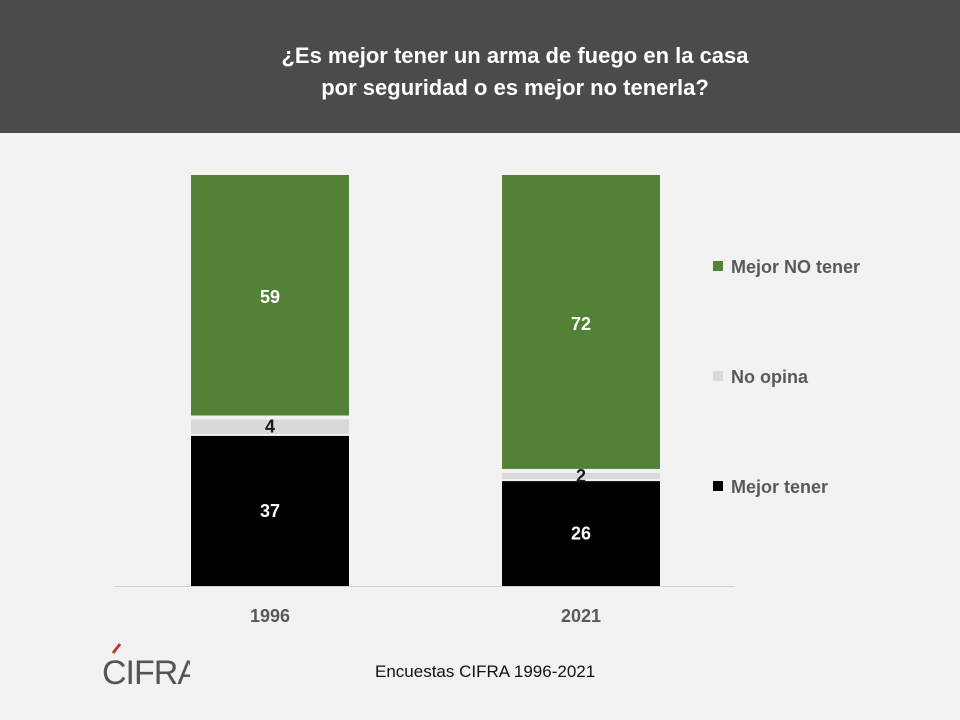 Image resolution: width=960 pixels, height=720 pixels. Describe the element at coordinates (795, 267) in the screenshot. I see `legend-label-mejor-no-tener: Mejor NO tener` at that location.